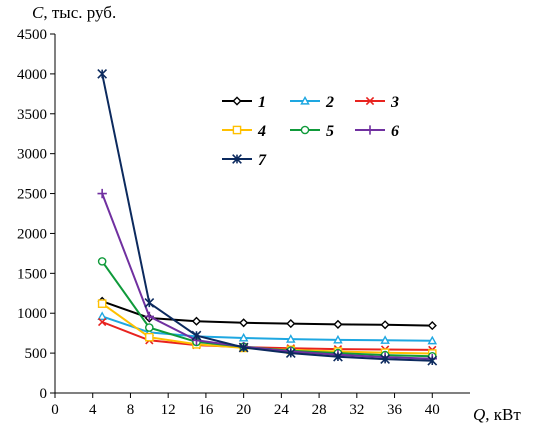 This screenshot has height=429, width=536. What do you see at coordinates (319, 410) in the screenshot?
I see `x-tick-label: 28` at bounding box center [319, 410].